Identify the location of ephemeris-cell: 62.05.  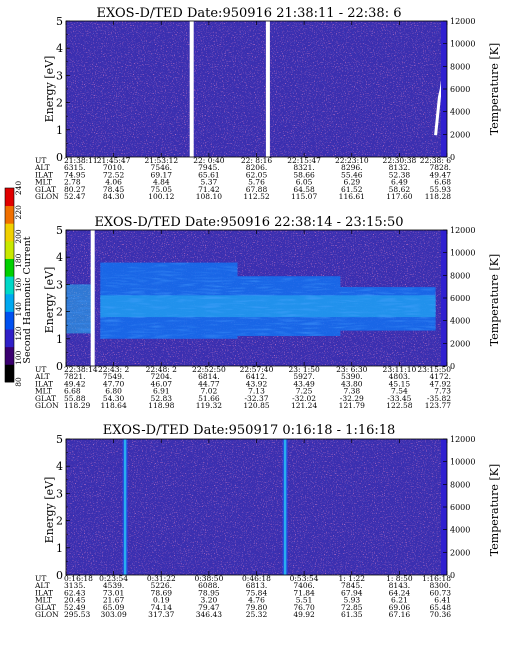
(257, 174).